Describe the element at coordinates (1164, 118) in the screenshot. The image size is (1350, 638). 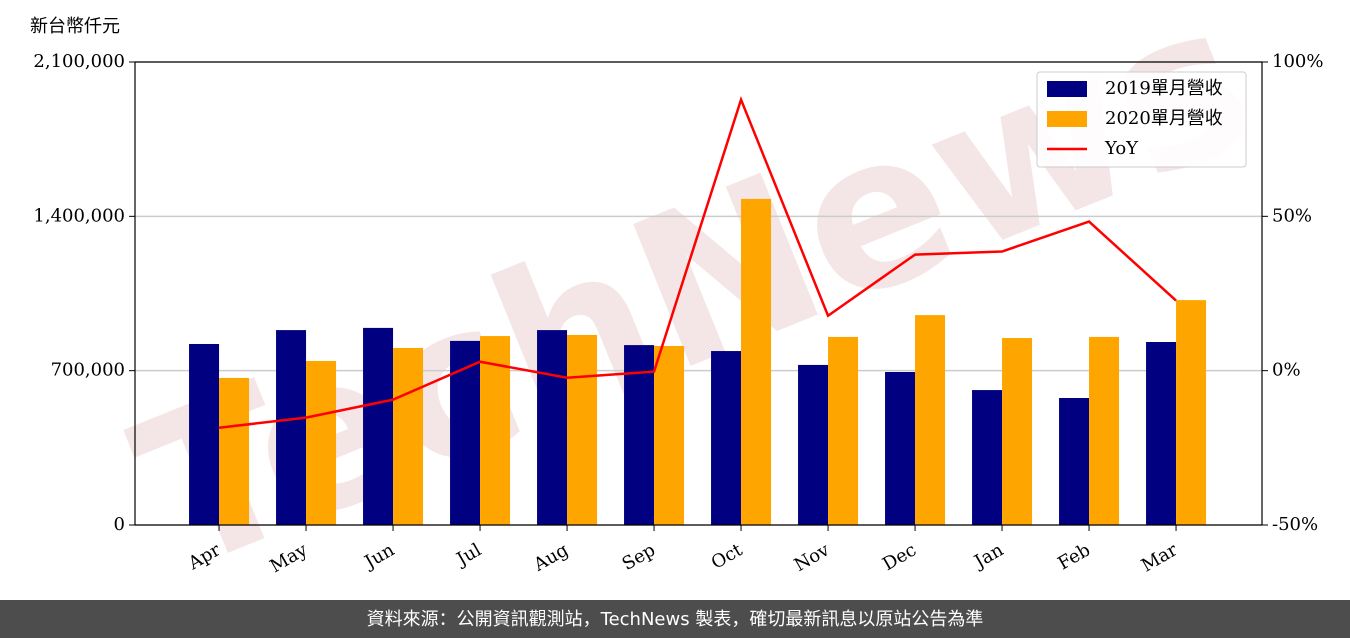
I see `legend-label: 2020單月營收` at that location.